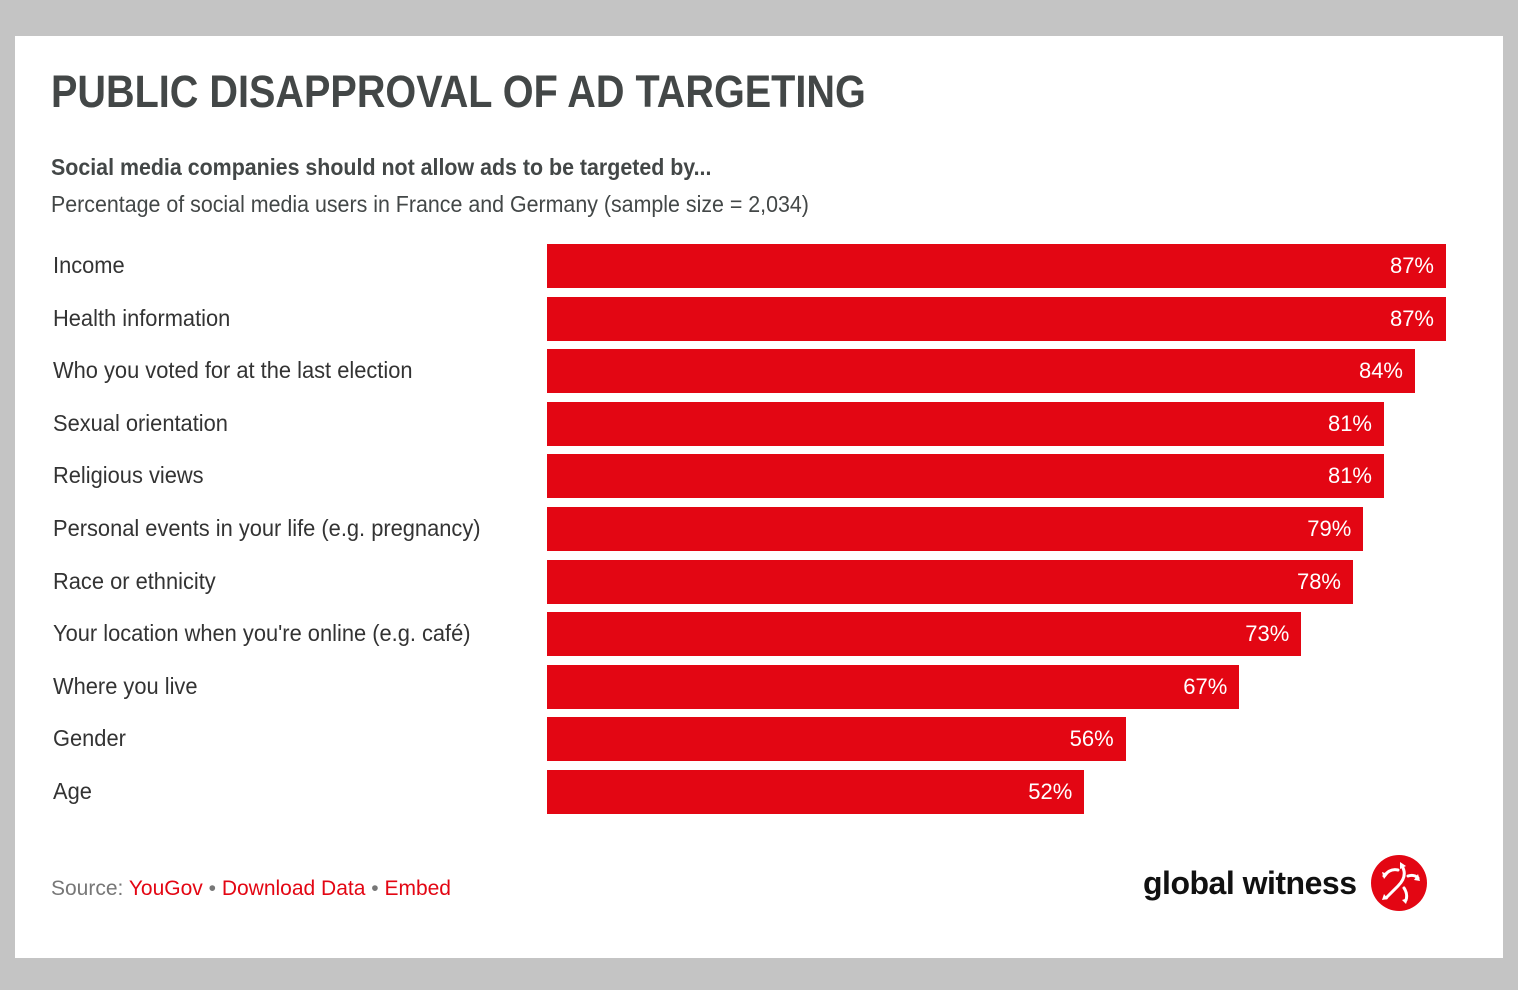 This screenshot has height=990, width=1518. I want to click on value-label: 79%, so click(1329, 528).